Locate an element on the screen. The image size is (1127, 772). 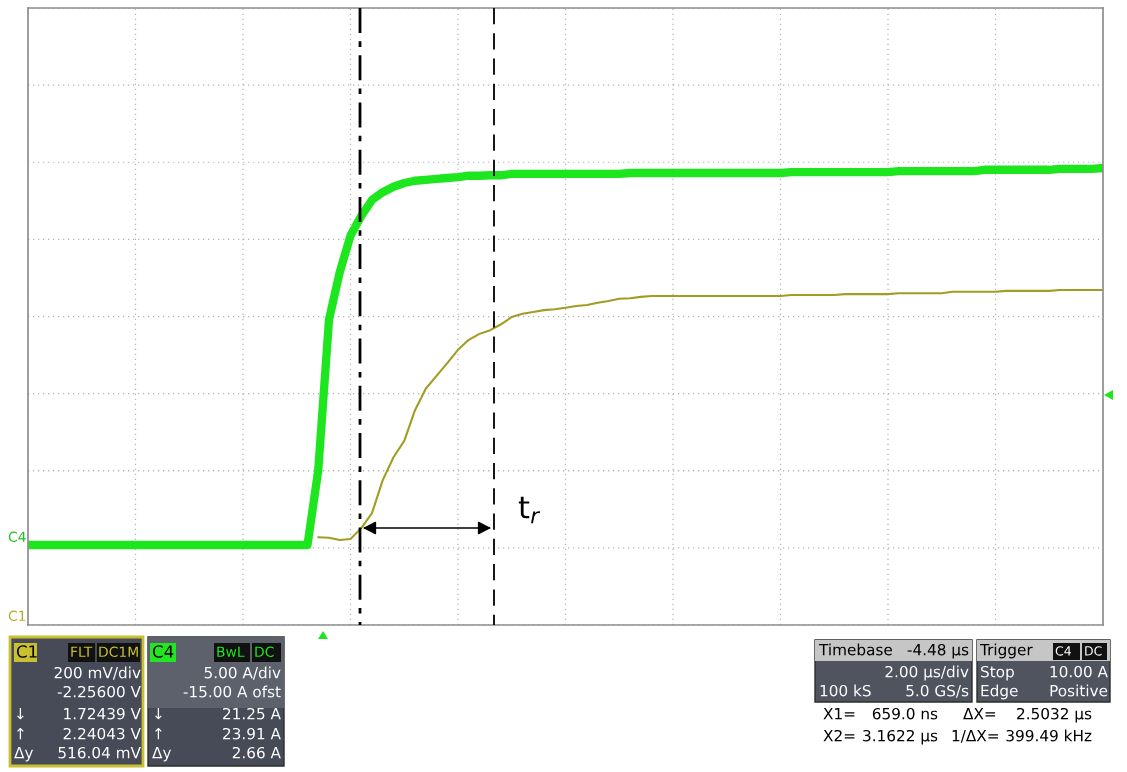
text: 5.00 A/div is located at coordinates (242, 673).